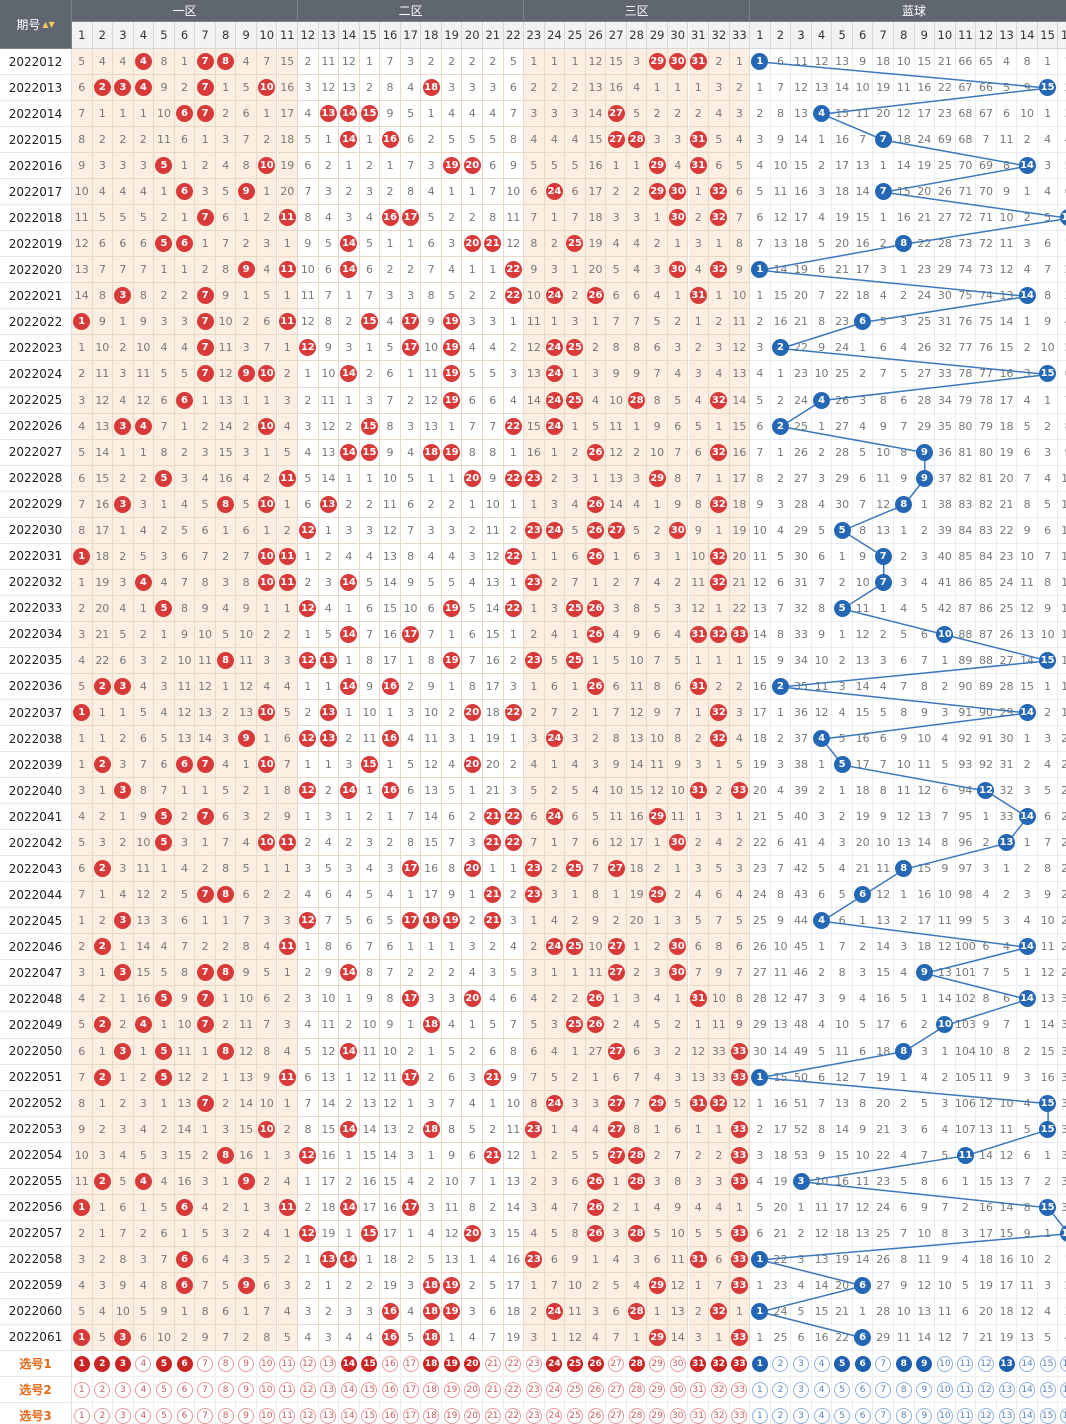  What do you see at coordinates (944, 1363) in the screenshot?
I see `select-blue-ball-10: 10` at bounding box center [944, 1363].